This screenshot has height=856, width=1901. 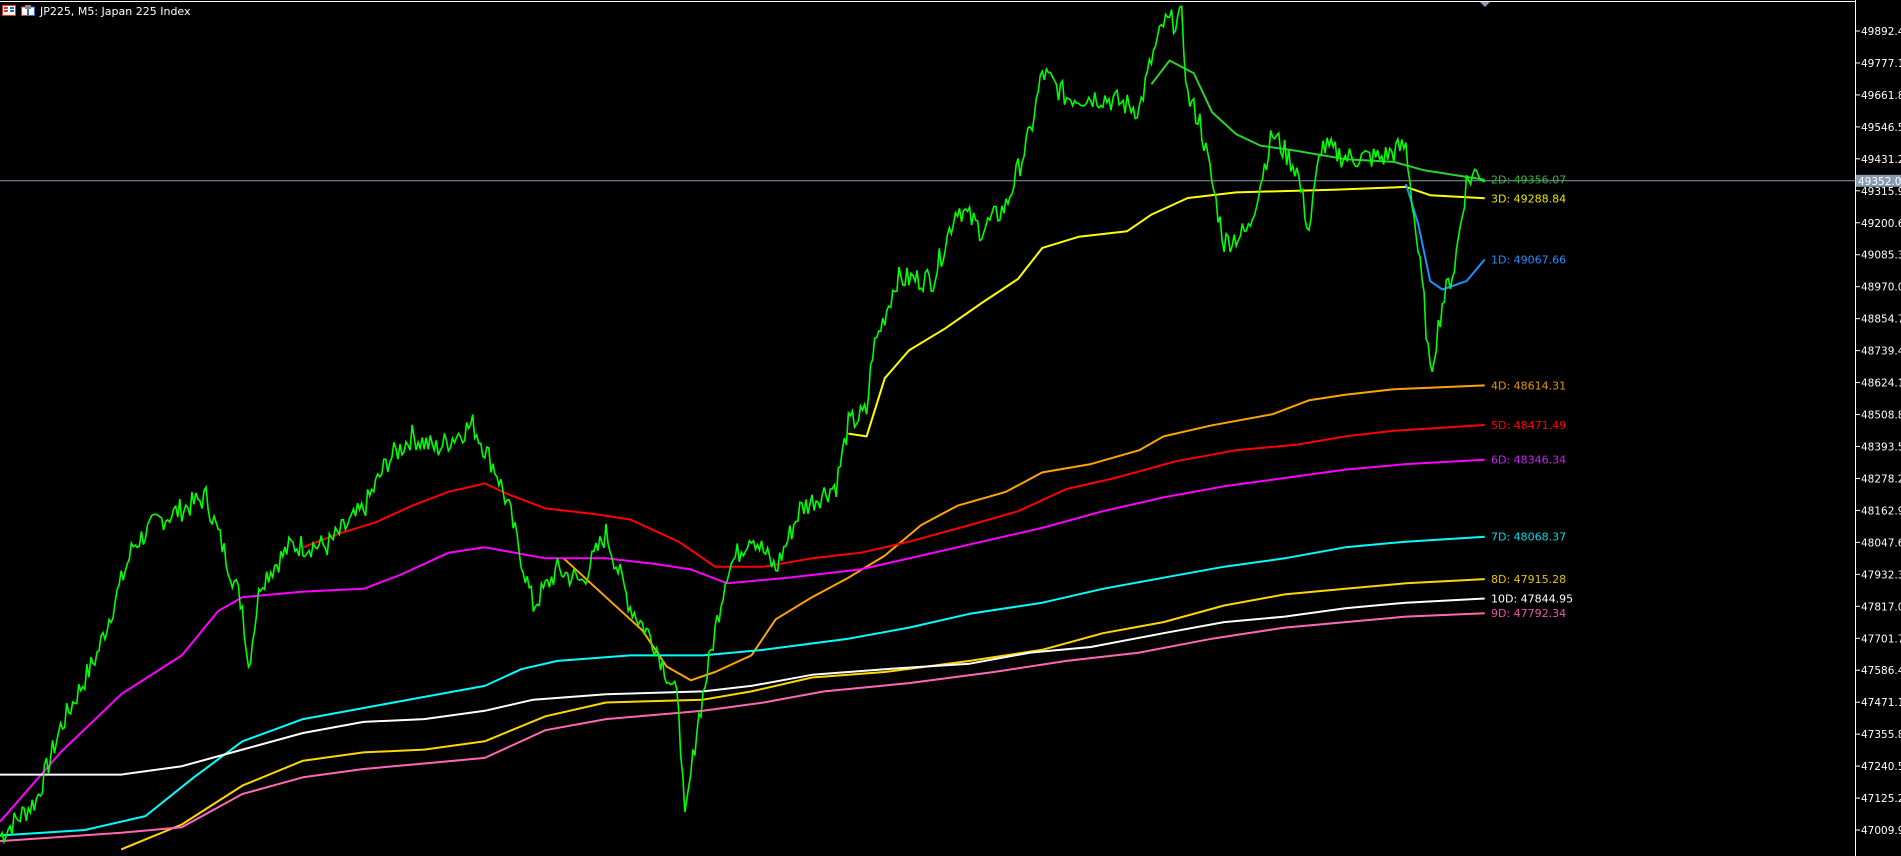 I want to click on y-tick-label: 47125.20, so click(x=1881, y=799).